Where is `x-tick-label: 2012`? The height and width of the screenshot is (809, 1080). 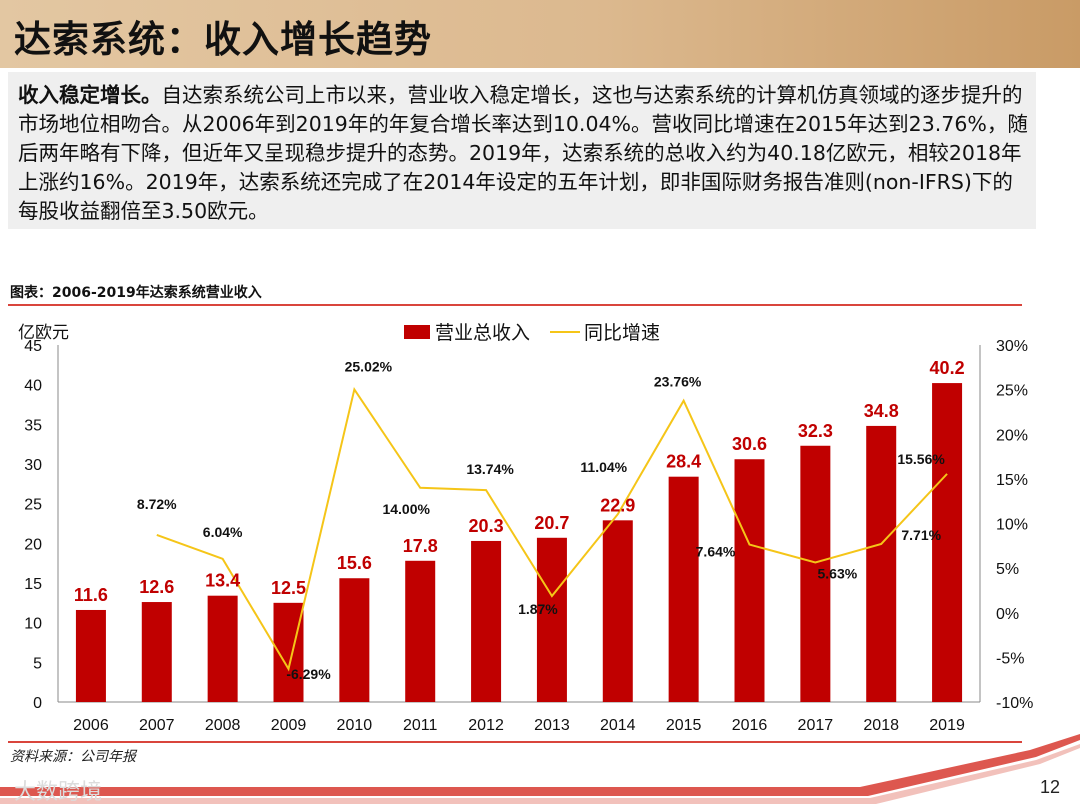
x-tick-label: 2012 is located at coordinates (486, 725).